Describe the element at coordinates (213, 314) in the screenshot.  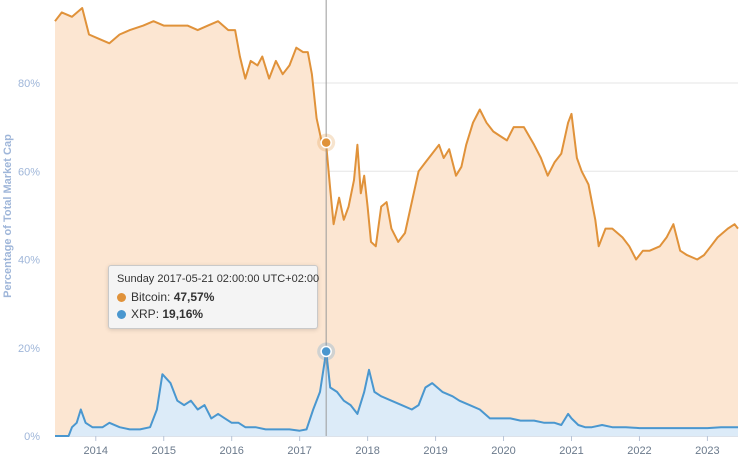
I see `tooltip-row-xrp: XRP: 19,16%` at that location.